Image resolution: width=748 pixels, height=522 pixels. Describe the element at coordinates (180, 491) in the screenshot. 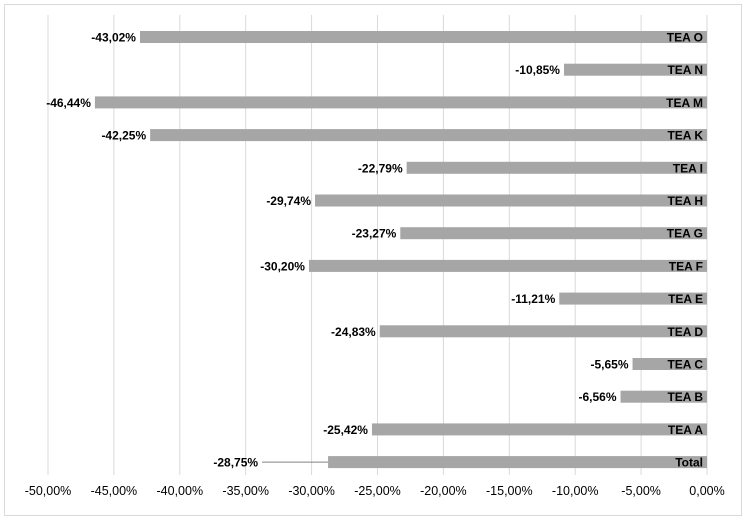

I see `x-tick-label: -40,00%` at that location.